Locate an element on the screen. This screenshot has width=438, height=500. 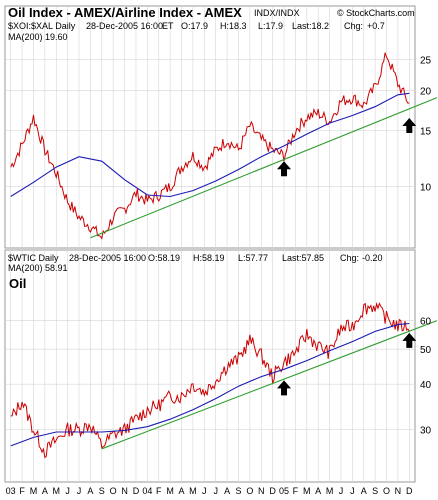
x-tick-label: 03 is located at coordinates (11, 491).